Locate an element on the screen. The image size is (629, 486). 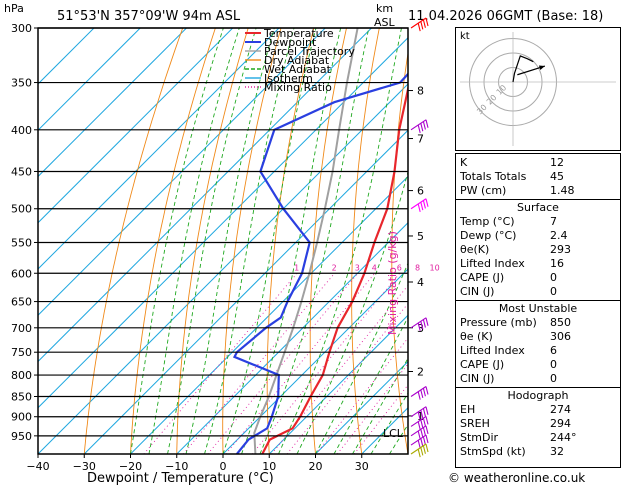
km-label: km is located at coordinates (384, 8).